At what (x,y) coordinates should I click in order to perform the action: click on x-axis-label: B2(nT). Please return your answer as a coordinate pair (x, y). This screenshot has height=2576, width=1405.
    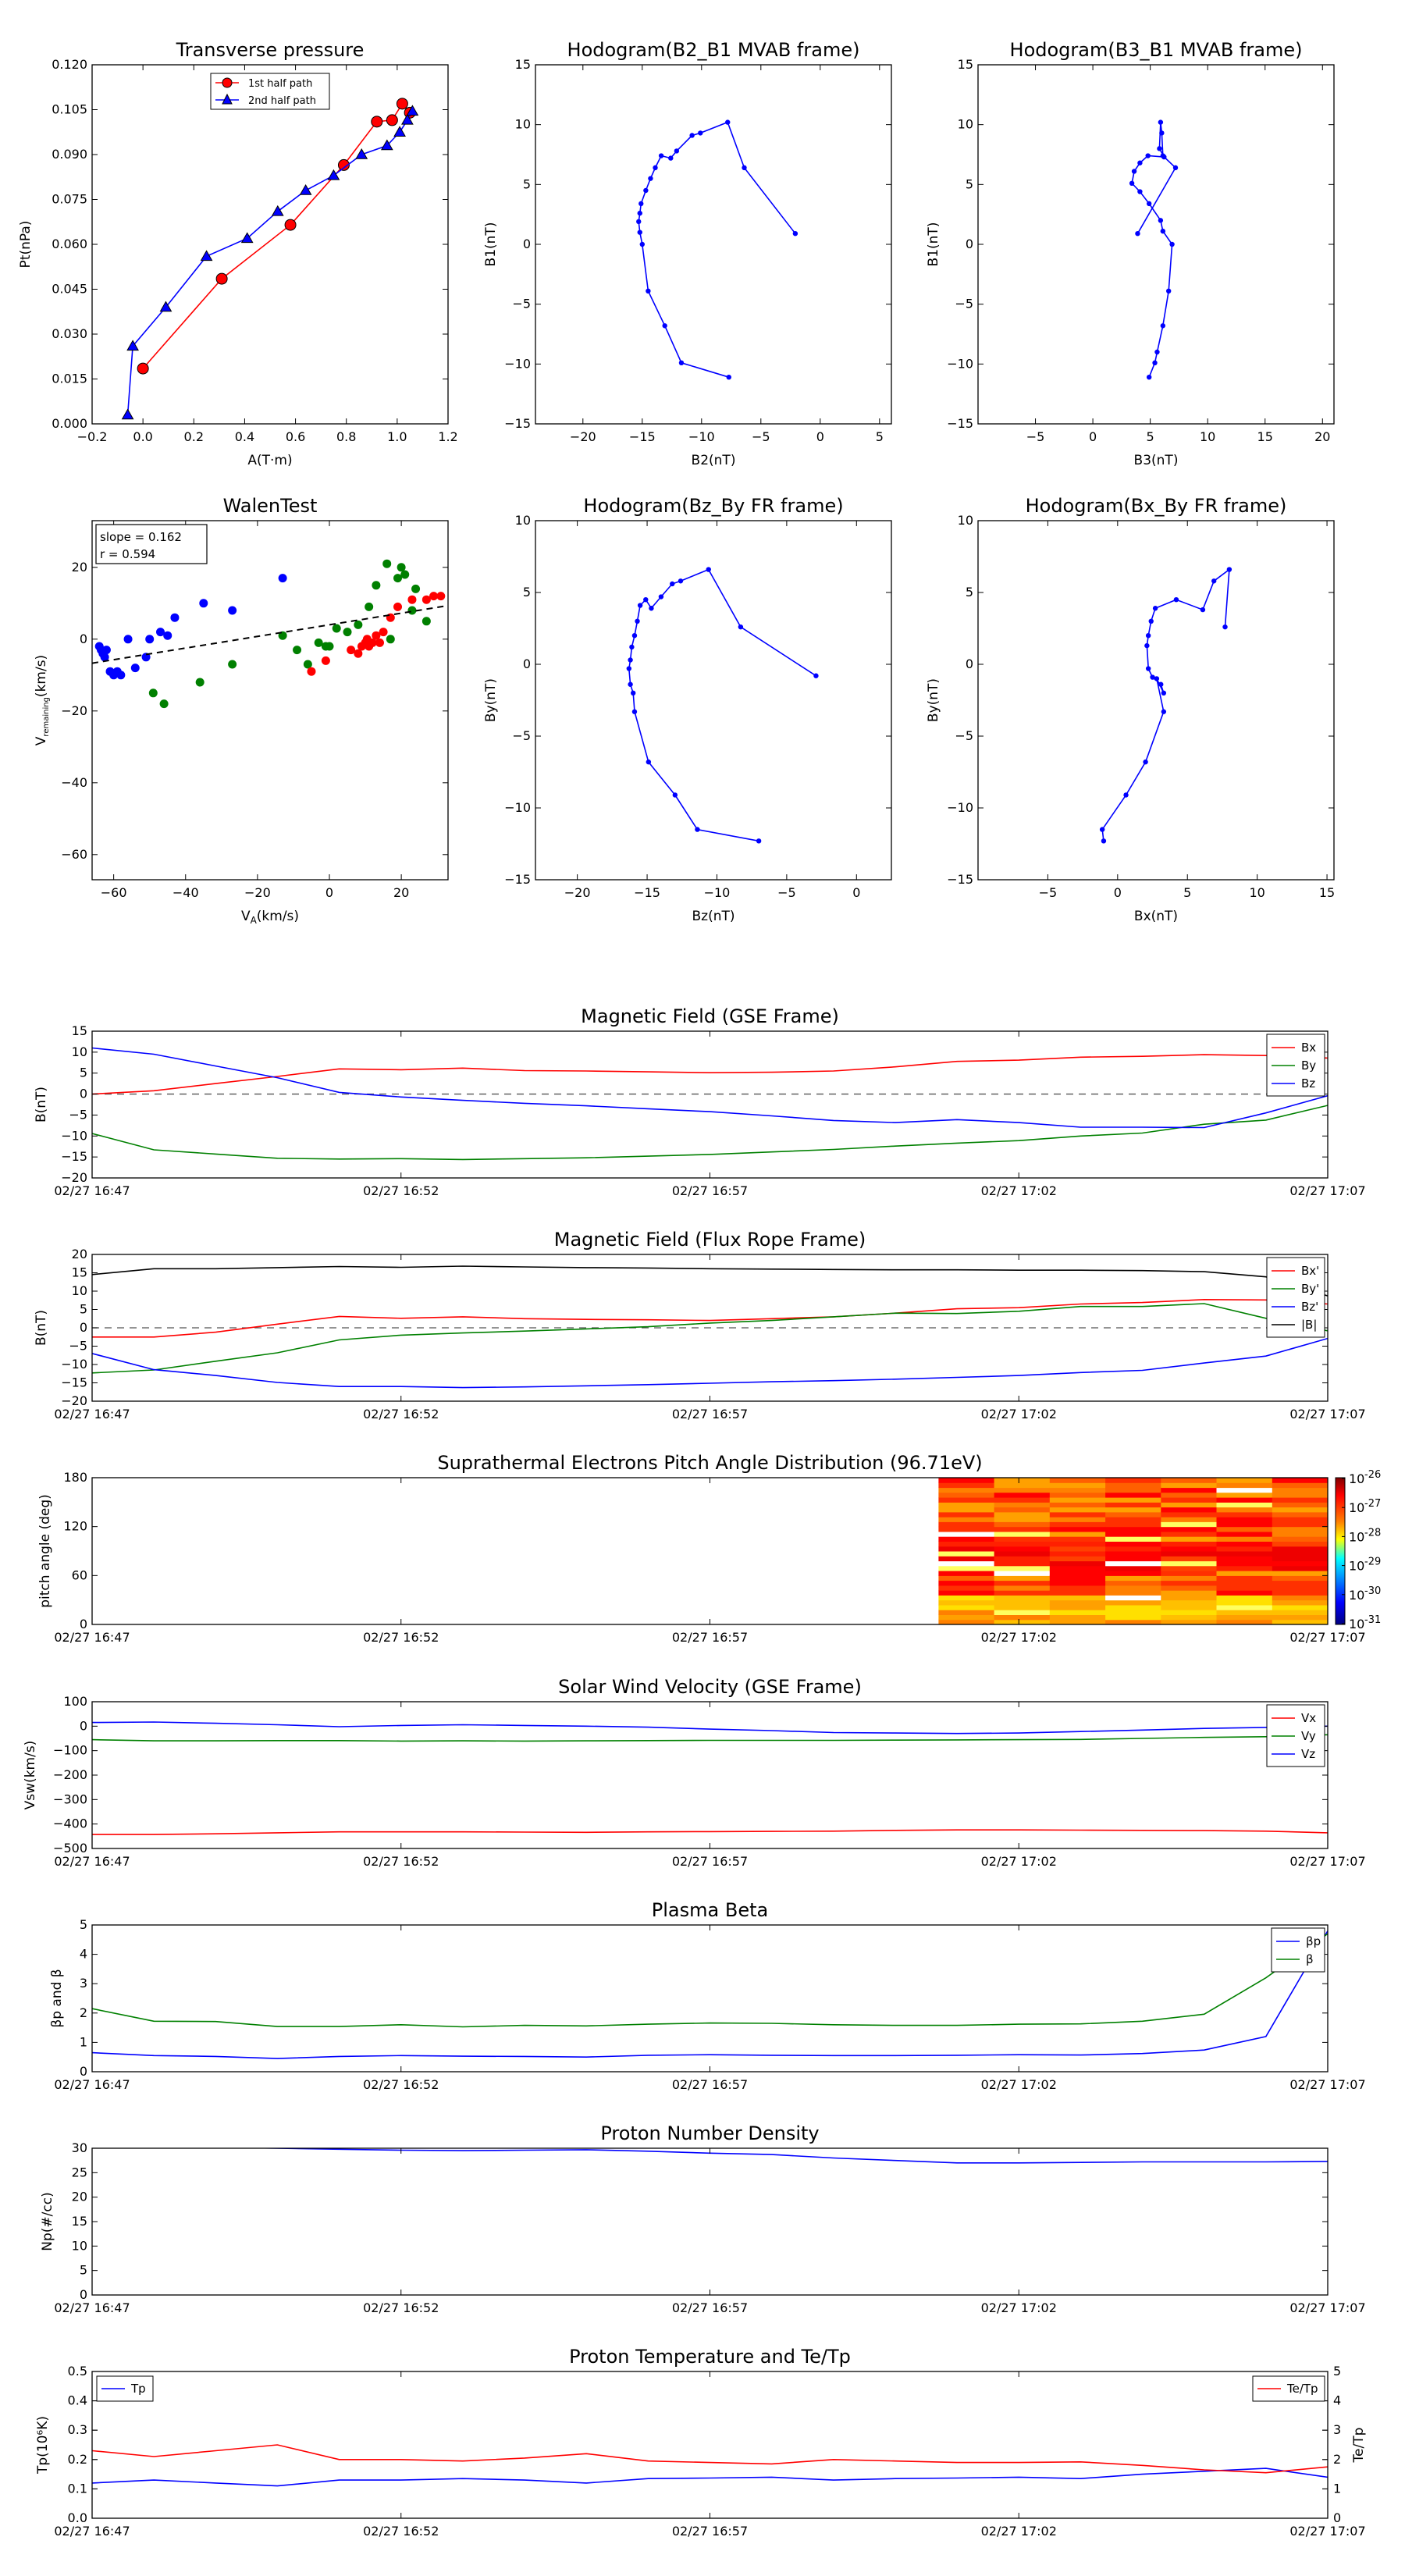
    Looking at the image, I should click on (714, 460).